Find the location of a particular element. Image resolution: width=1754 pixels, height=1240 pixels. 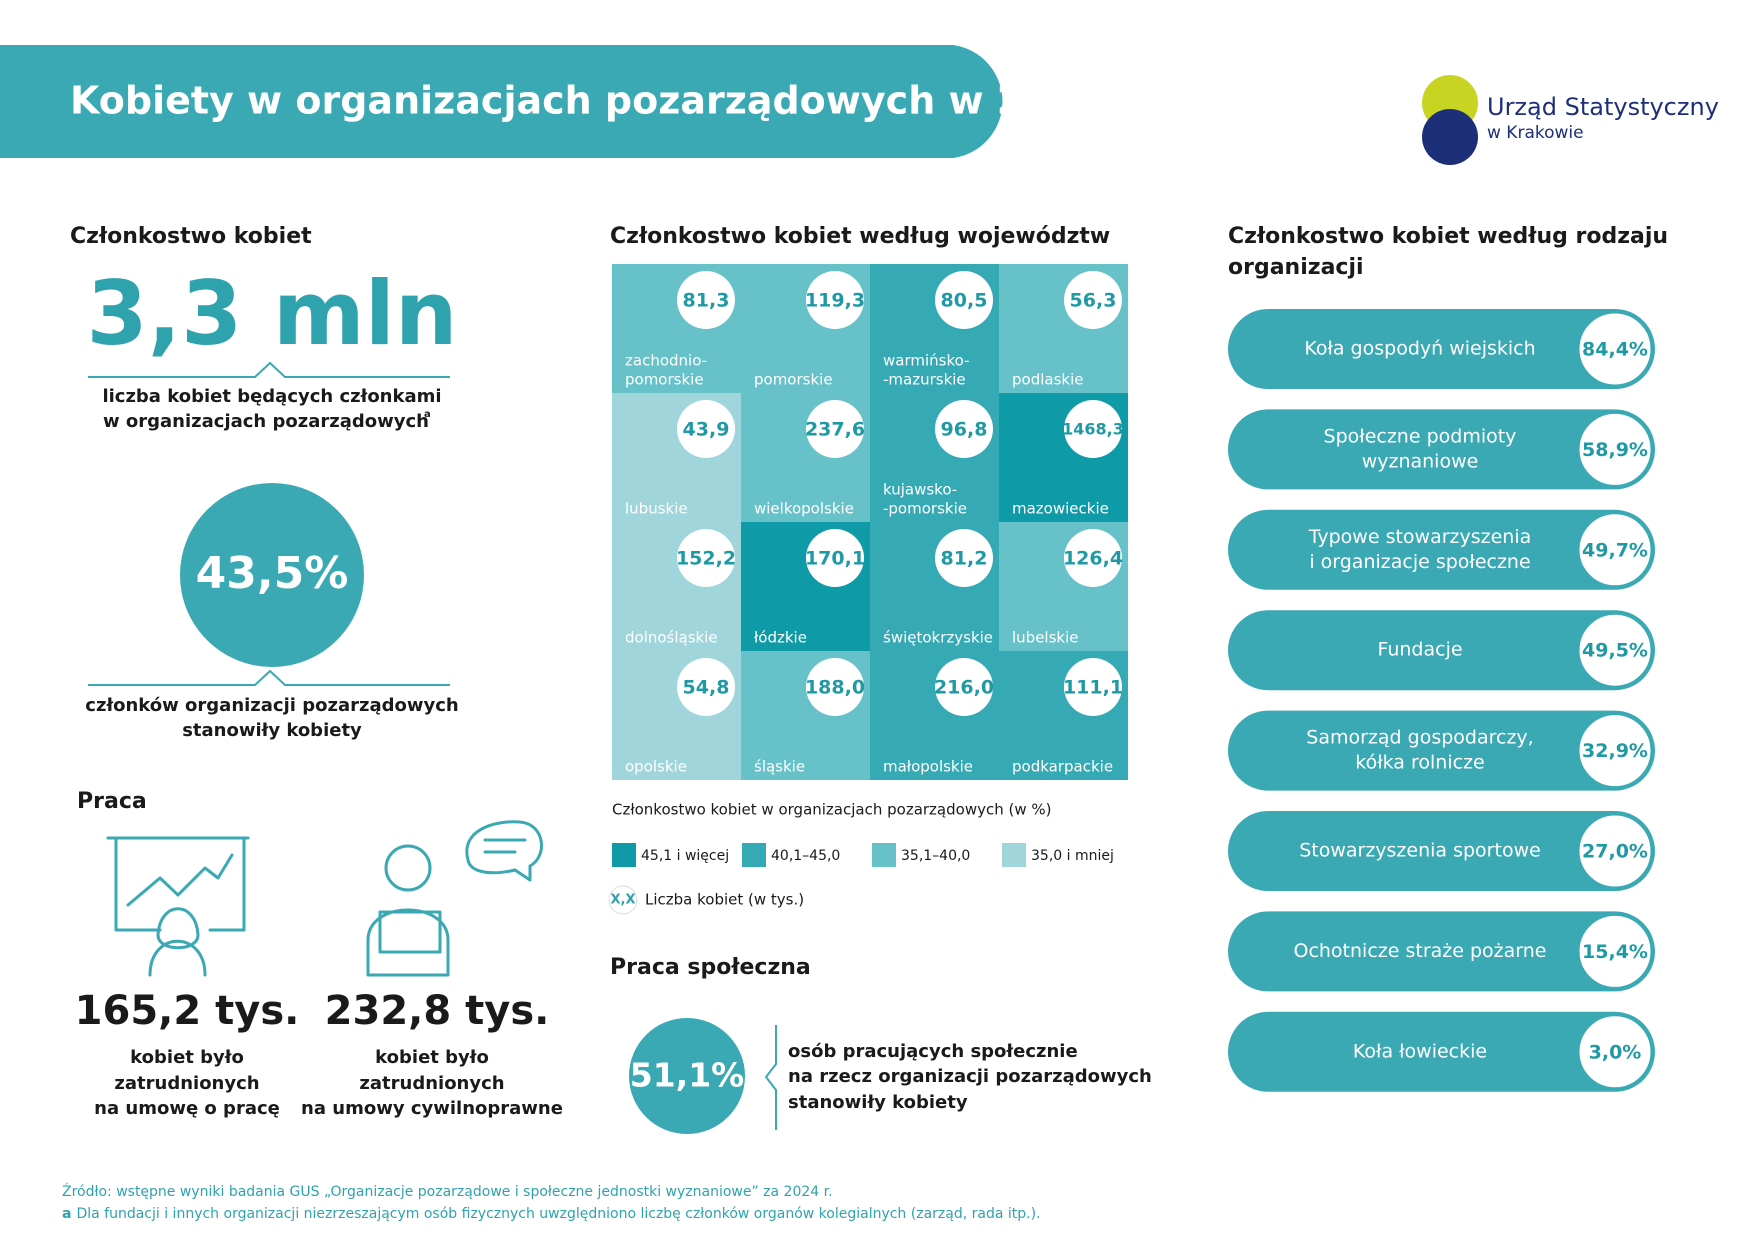

region-name: lubelskie is located at coordinates (1045, 638).